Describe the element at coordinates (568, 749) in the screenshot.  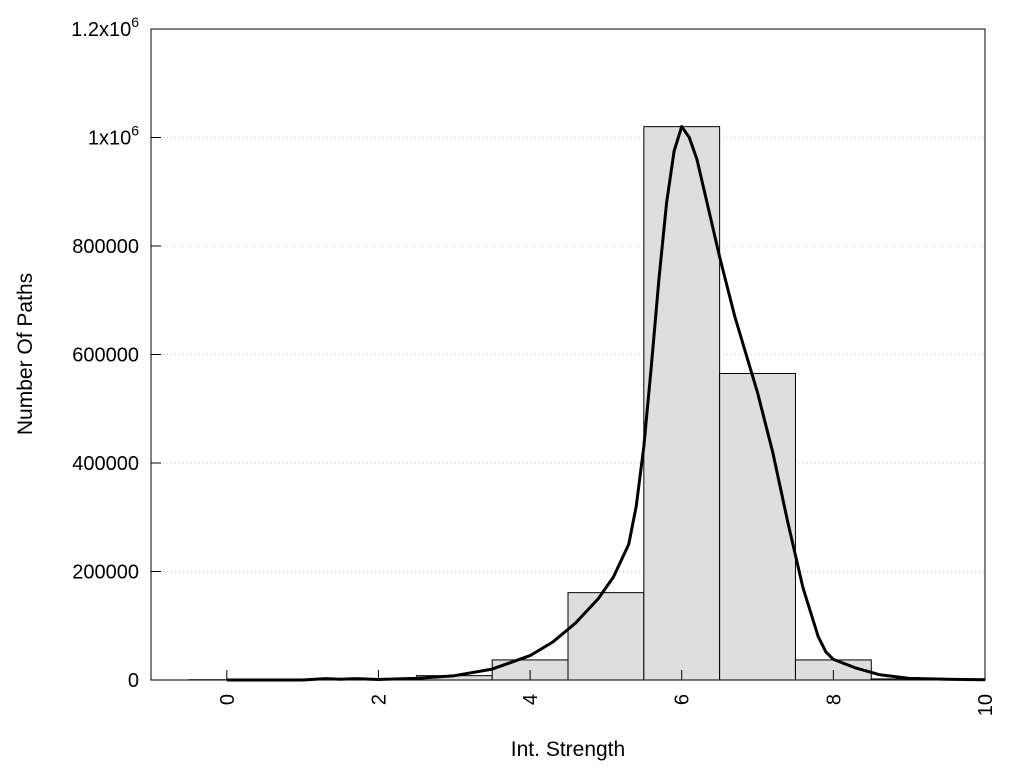
I see `x-axis-label: Int. Strength` at that location.